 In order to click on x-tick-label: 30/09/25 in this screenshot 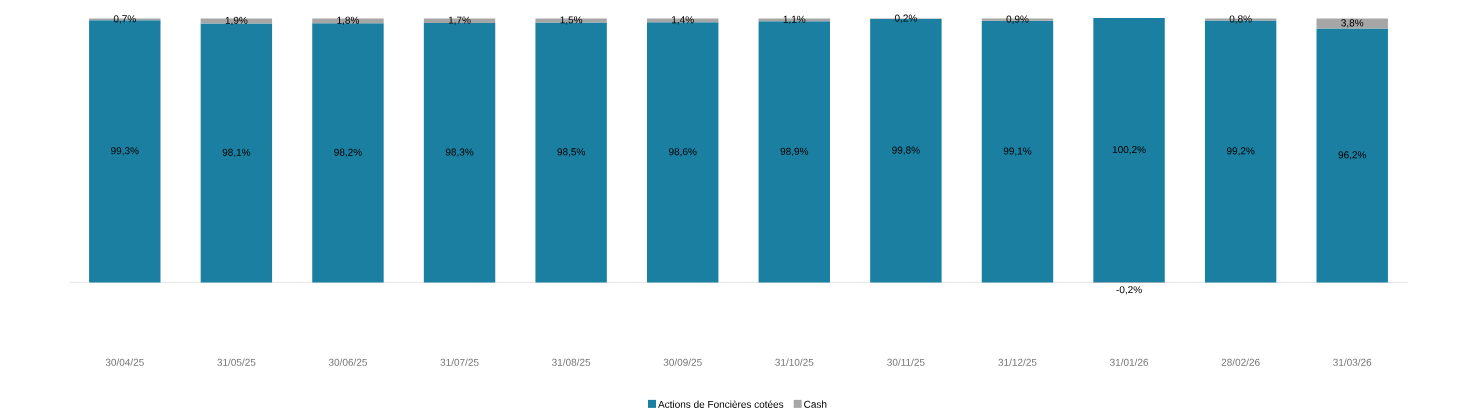, I will do `click(682, 362)`.